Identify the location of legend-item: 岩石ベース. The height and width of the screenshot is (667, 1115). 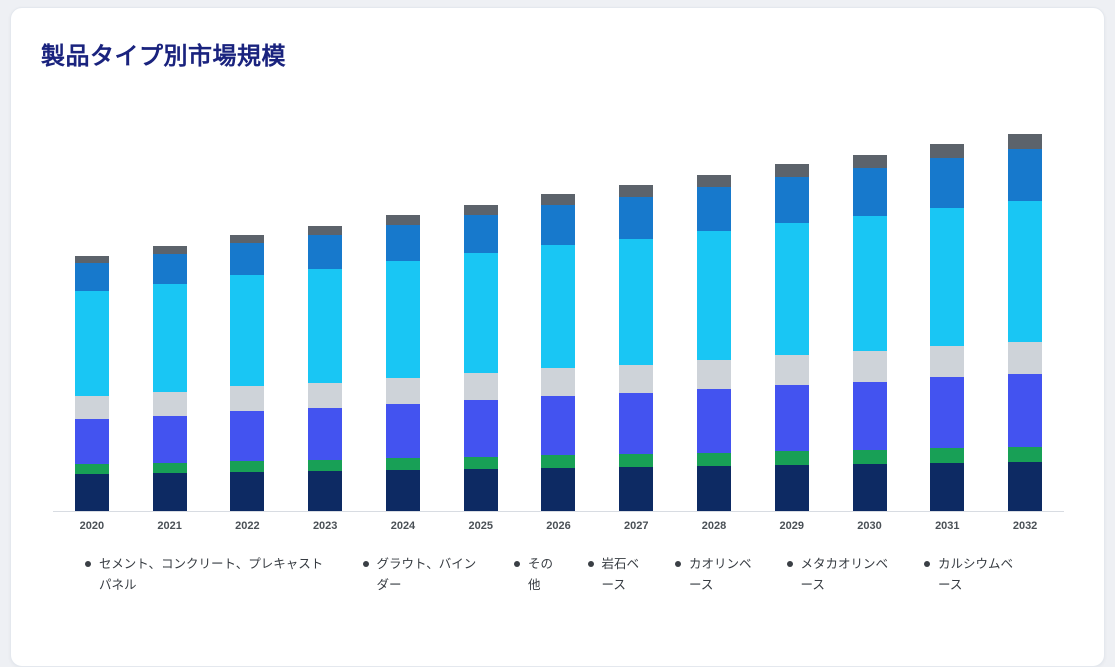
(615, 574).